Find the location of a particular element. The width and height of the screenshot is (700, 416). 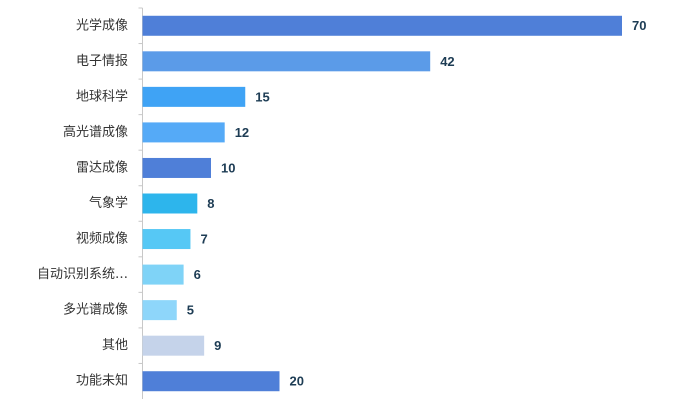

y-tick-label: 其他 is located at coordinates (115, 345).